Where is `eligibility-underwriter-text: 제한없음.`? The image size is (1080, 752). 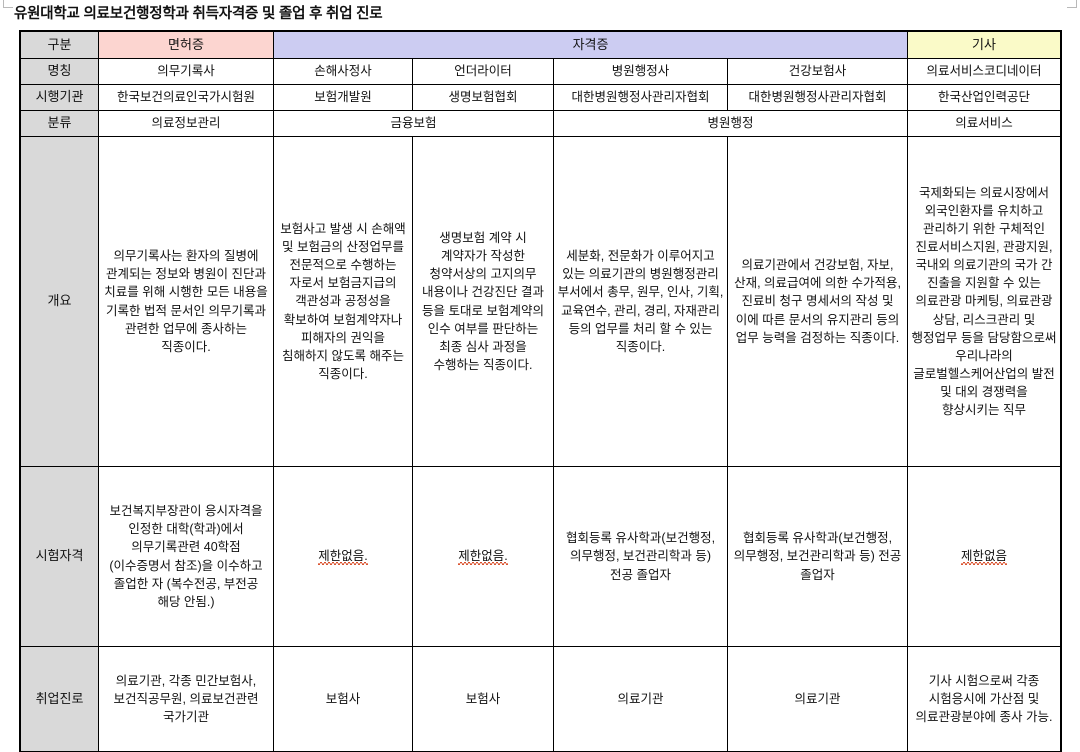
eligibility-underwriter-text: 제한없음. is located at coordinates (483, 556).